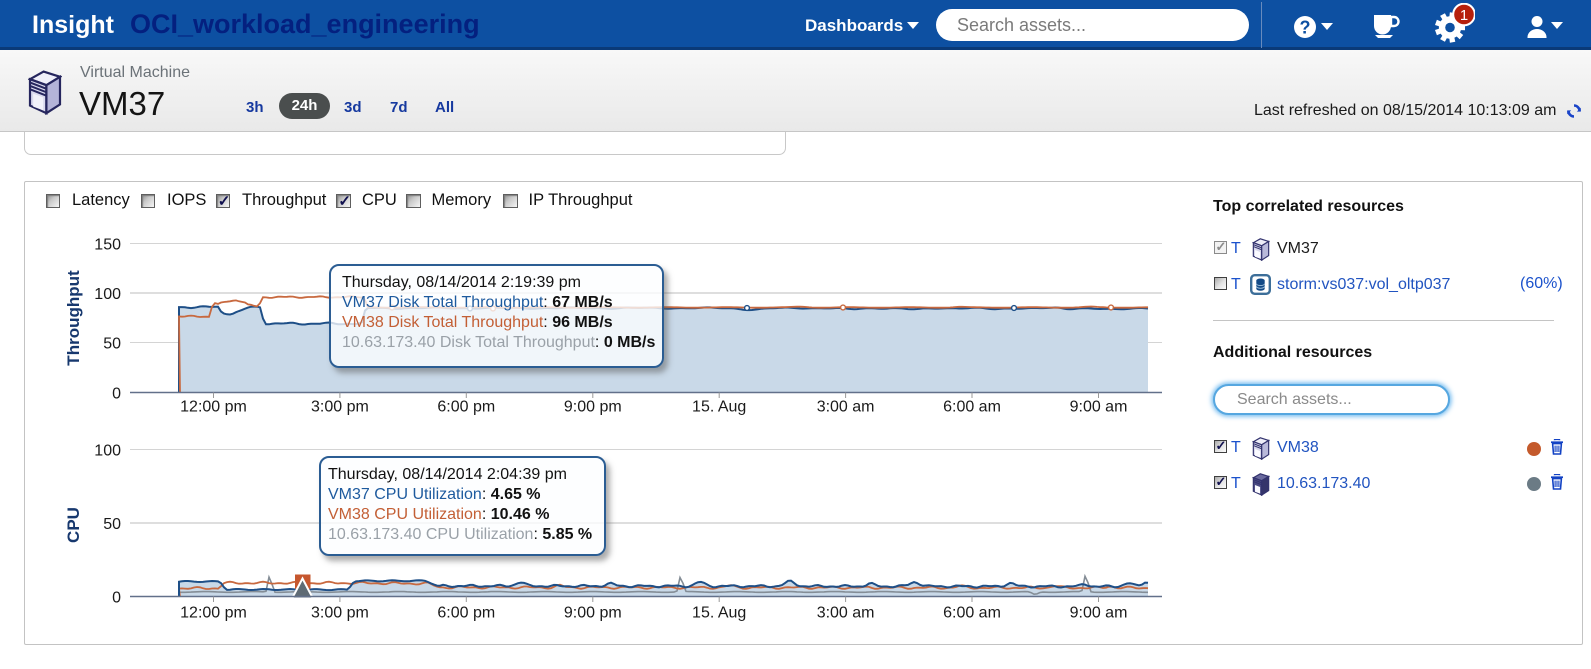  What do you see at coordinates (73, 318) in the screenshot?
I see `svg-text: Throughput` at bounding box center [73, 318].